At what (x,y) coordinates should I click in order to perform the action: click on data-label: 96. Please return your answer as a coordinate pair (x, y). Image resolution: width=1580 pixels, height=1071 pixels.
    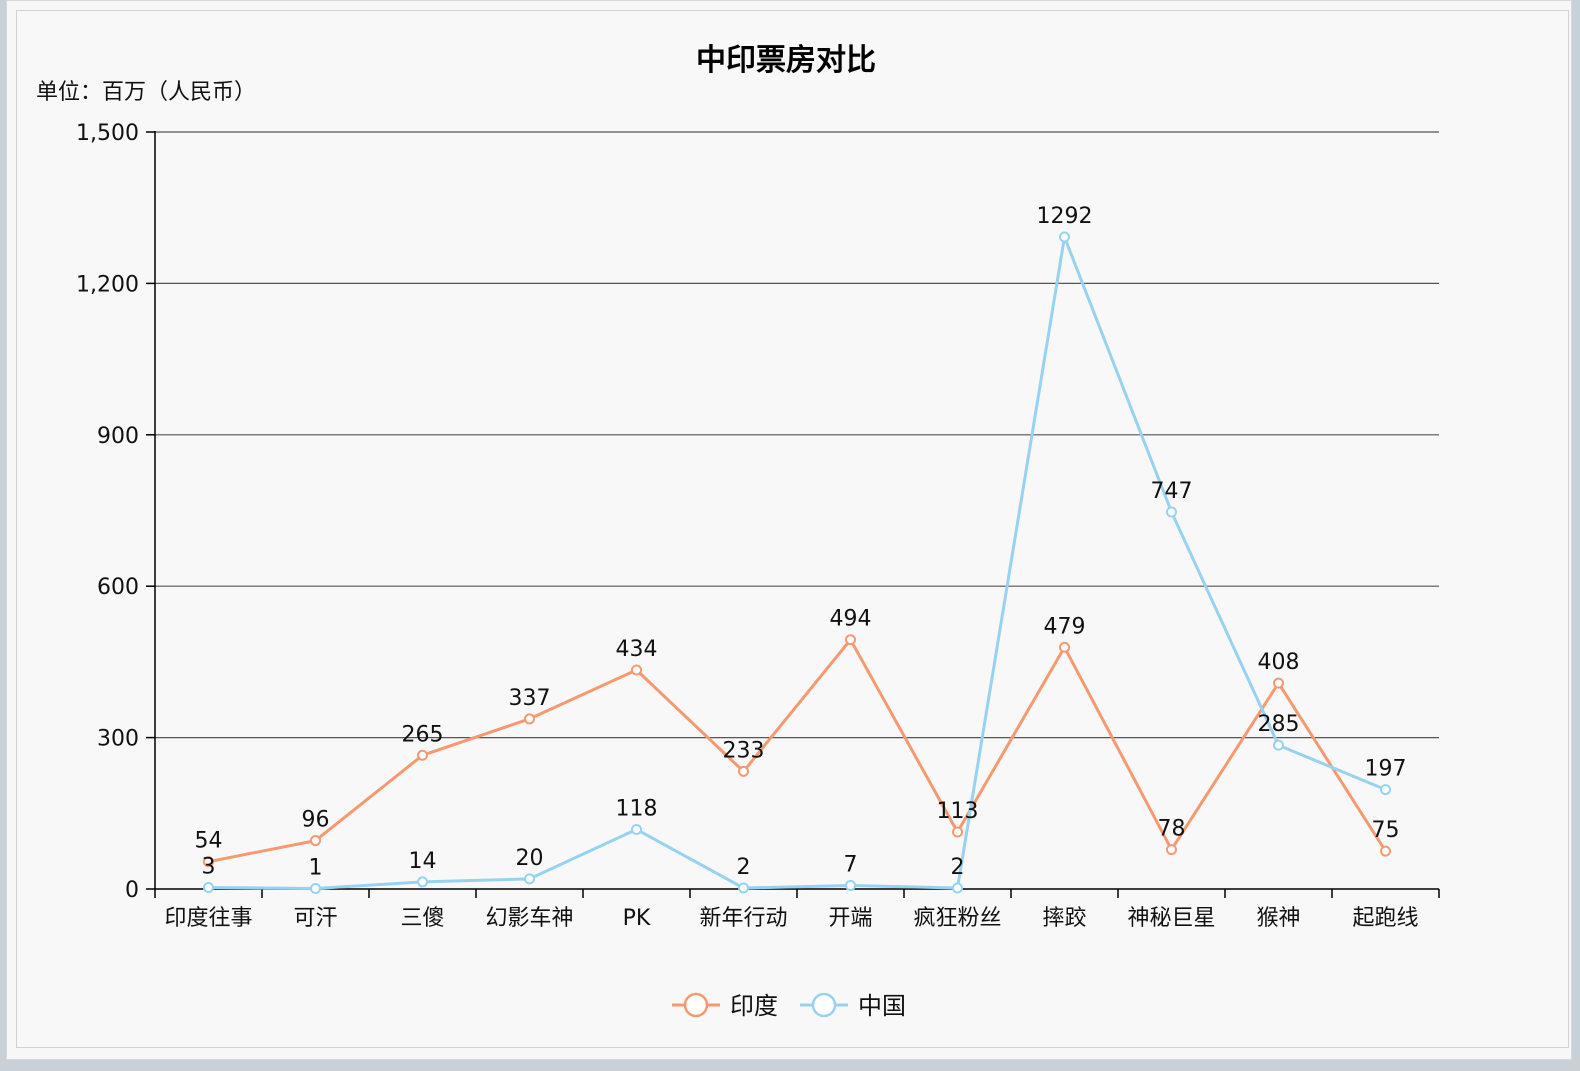
    Looking at the image, I should click on (316, 820).